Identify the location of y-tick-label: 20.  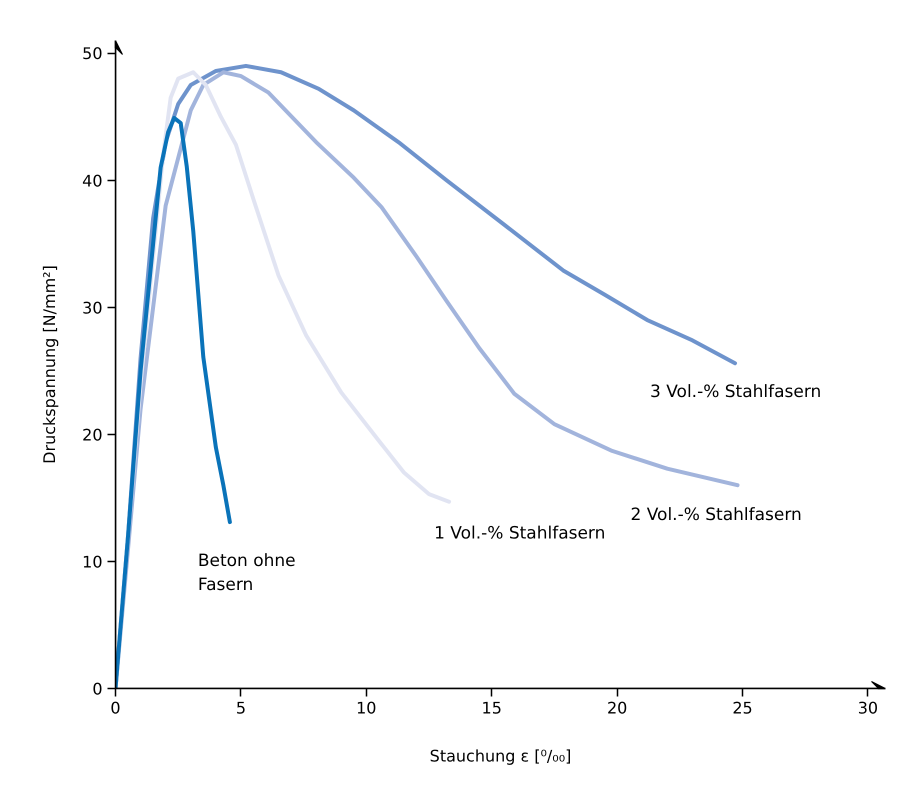
(92, 434).